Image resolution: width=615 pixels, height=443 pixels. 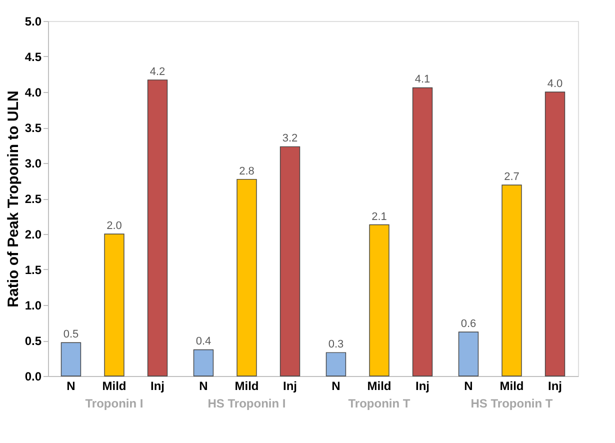 I want to click on y-tick-label: 2.0, so click(x=33, y=235).